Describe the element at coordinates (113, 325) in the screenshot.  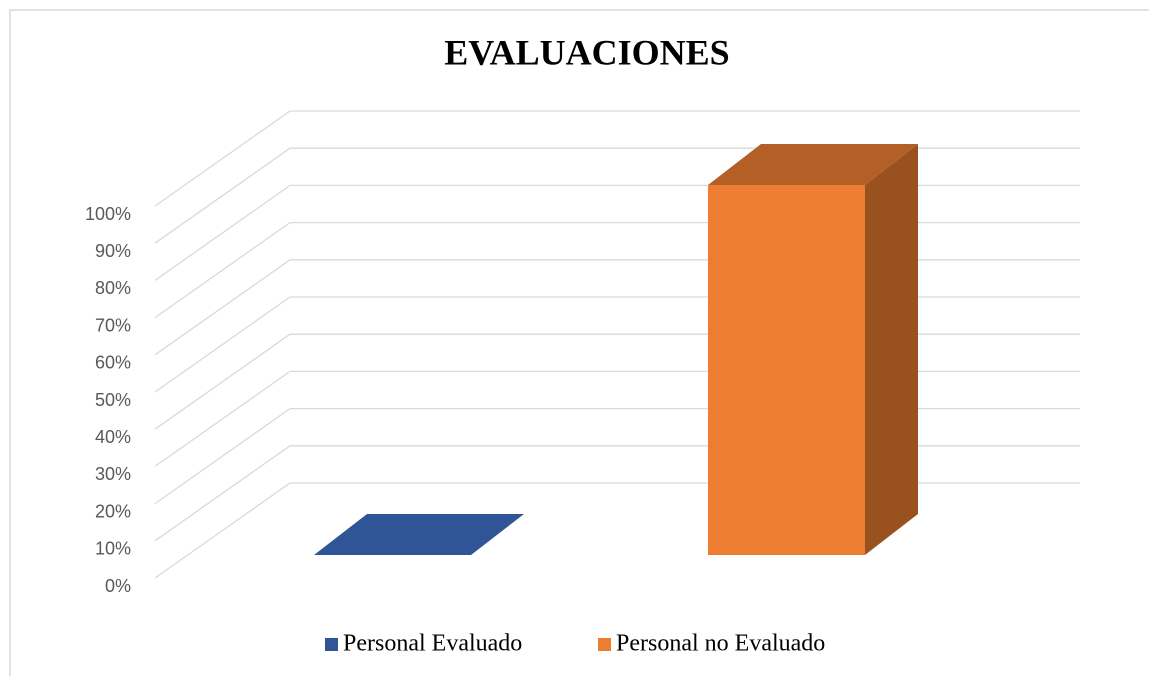
I see `y-tick-label: 70%` at that location.